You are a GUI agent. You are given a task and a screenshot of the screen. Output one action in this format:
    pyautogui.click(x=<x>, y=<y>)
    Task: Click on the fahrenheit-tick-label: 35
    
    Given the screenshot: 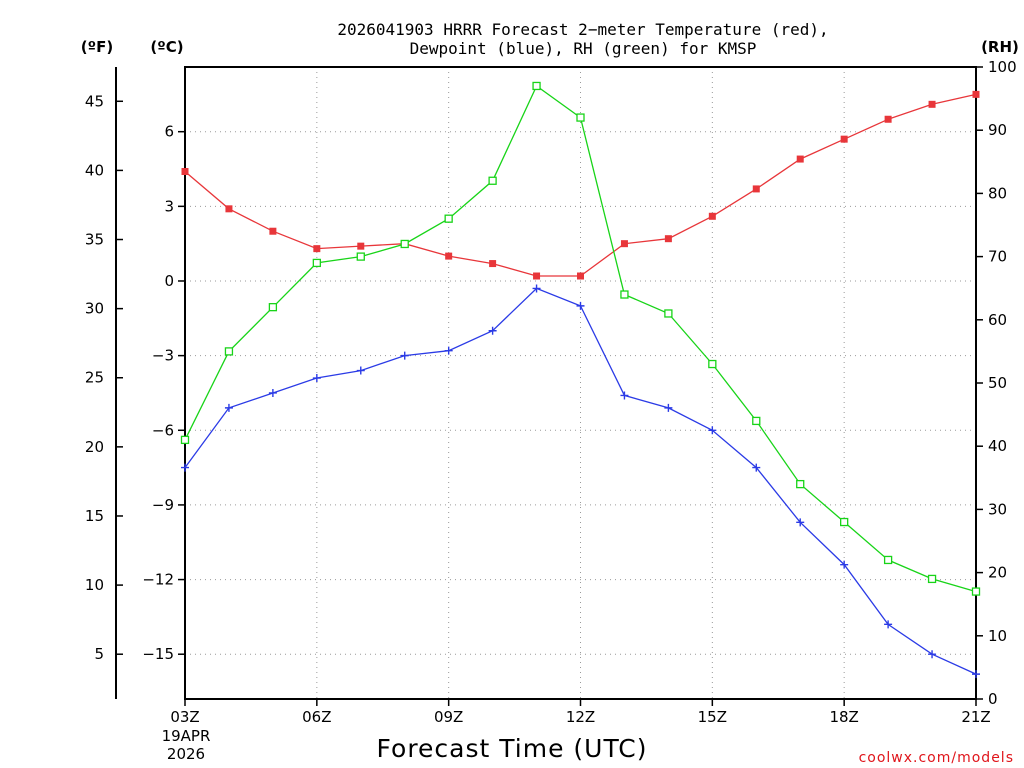 What is the action you would take?
    pyautogui.click(x=94, y=240)
    